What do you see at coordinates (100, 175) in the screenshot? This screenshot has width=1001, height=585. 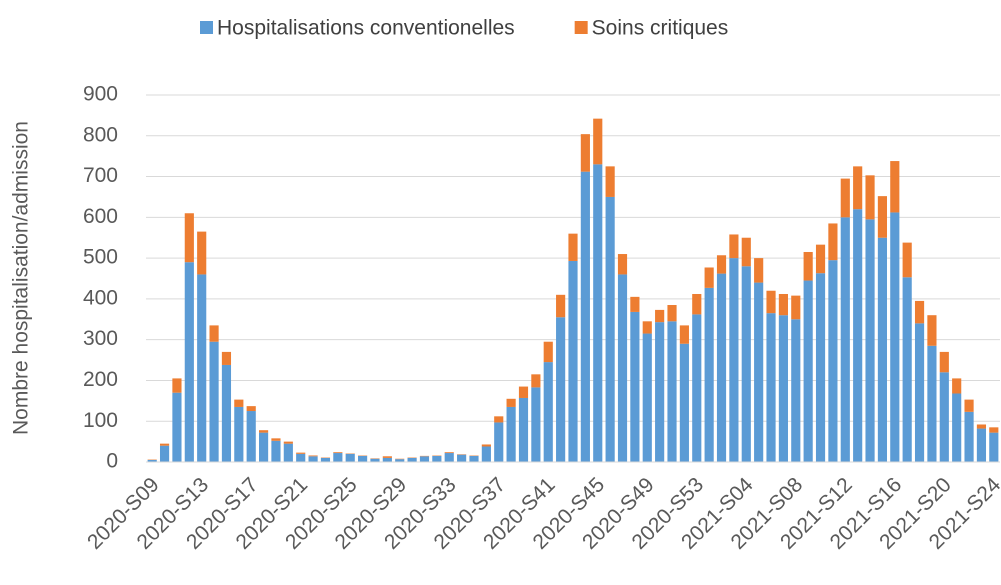 I see `y-tick-label: 700` at bounding box center [100, 175].